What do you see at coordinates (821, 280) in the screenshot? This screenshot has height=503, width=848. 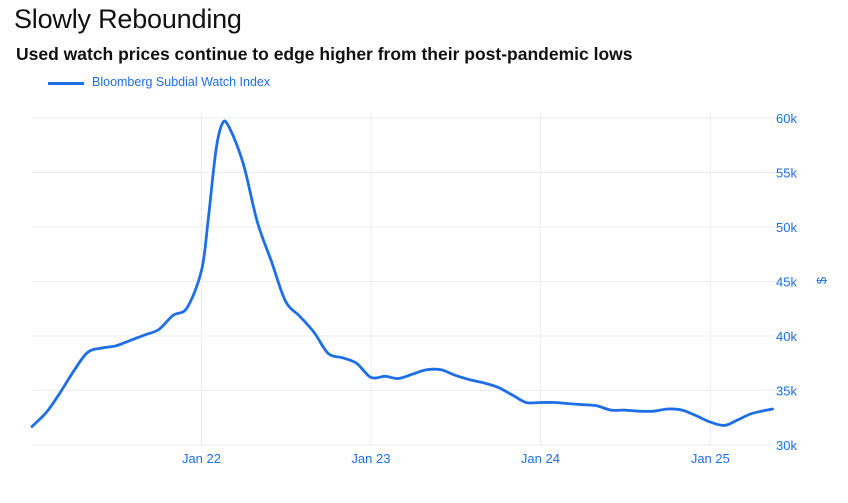 I see `y-axis-label: $` at bounding box center [821, 280].